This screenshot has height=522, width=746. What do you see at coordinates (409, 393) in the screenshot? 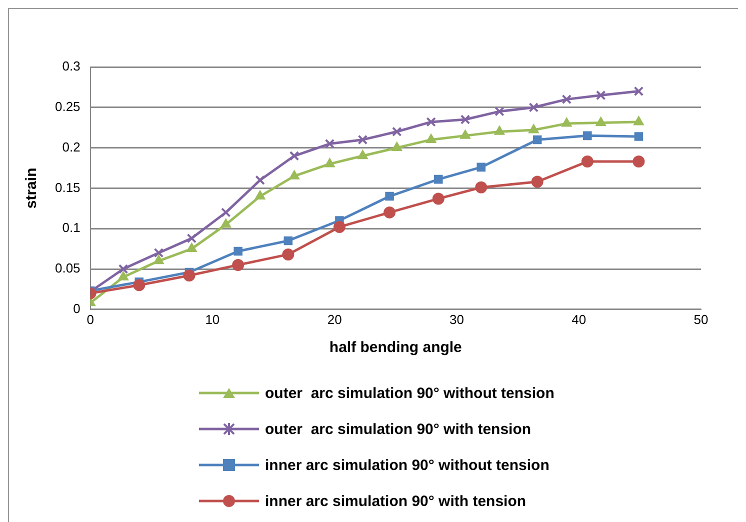
I see `legend-label: outer arc simulation 90° without tension` at bounding box center [409, 393].